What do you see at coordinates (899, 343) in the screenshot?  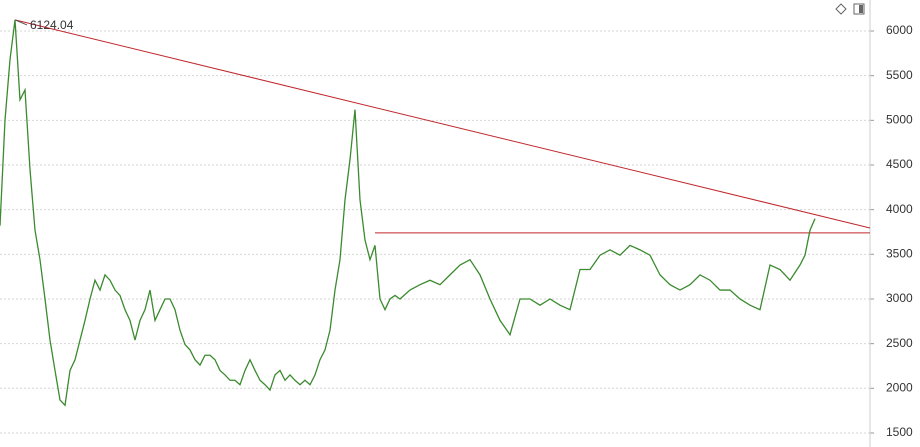 I see `y-tick-label: 2500` at bounding box center [899, 343].